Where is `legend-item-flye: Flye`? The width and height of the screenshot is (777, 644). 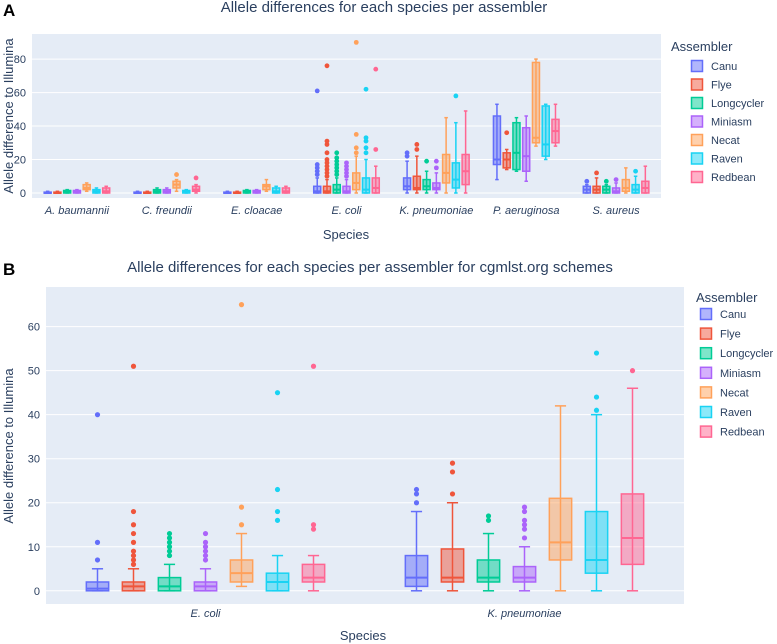
legend-item-flye: Flye is located at coordinates (720, 334).